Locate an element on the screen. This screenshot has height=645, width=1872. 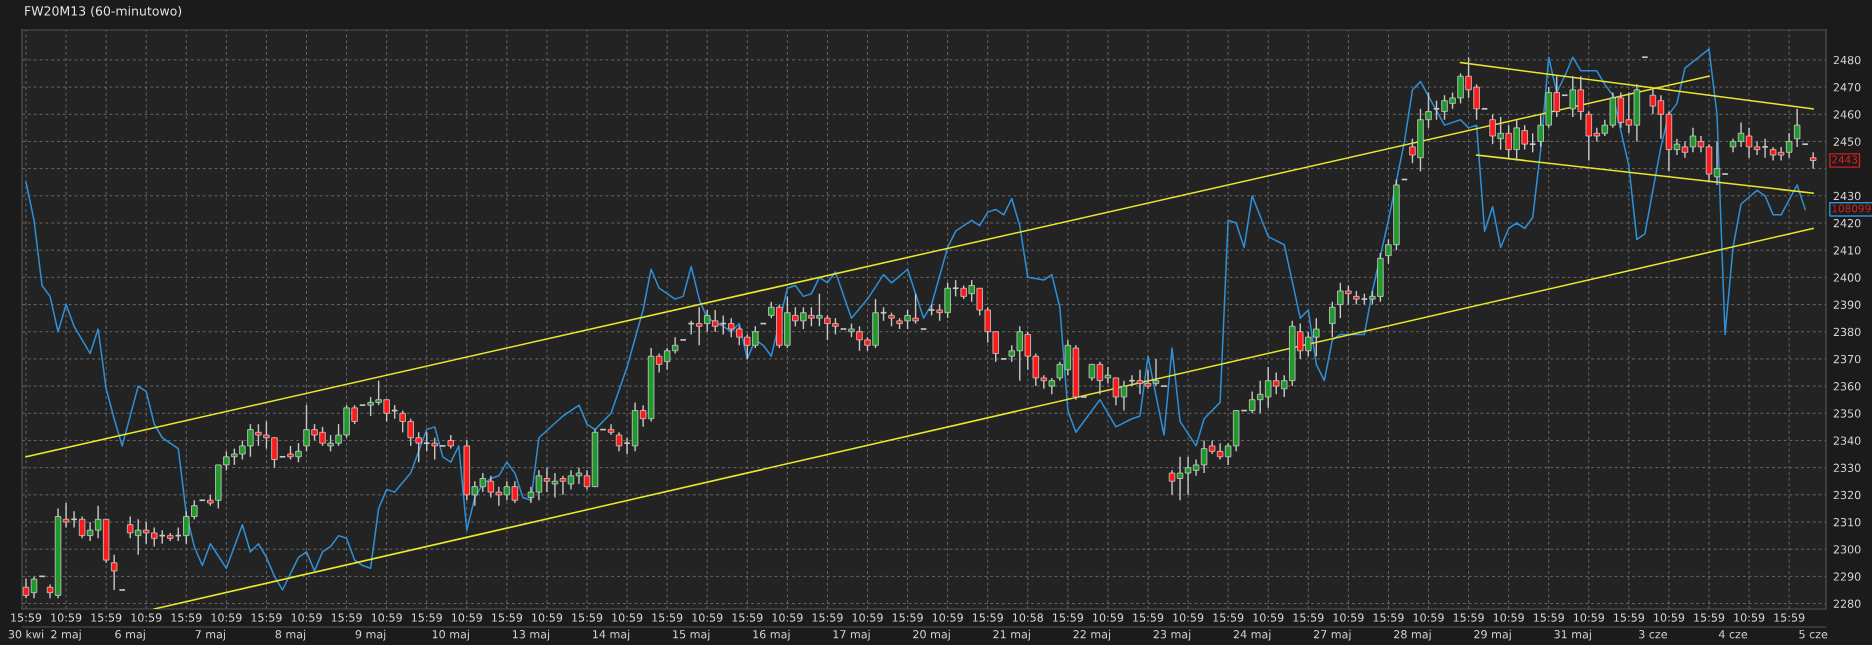
y-tick-label: 2380 is located at coordinates (1847, 332).